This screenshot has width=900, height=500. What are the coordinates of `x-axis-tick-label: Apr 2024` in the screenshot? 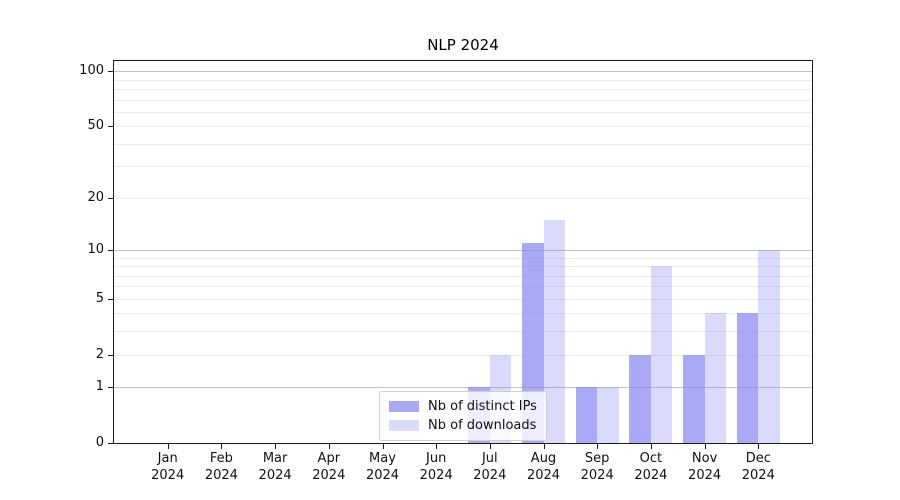 It's located at (329, 467).